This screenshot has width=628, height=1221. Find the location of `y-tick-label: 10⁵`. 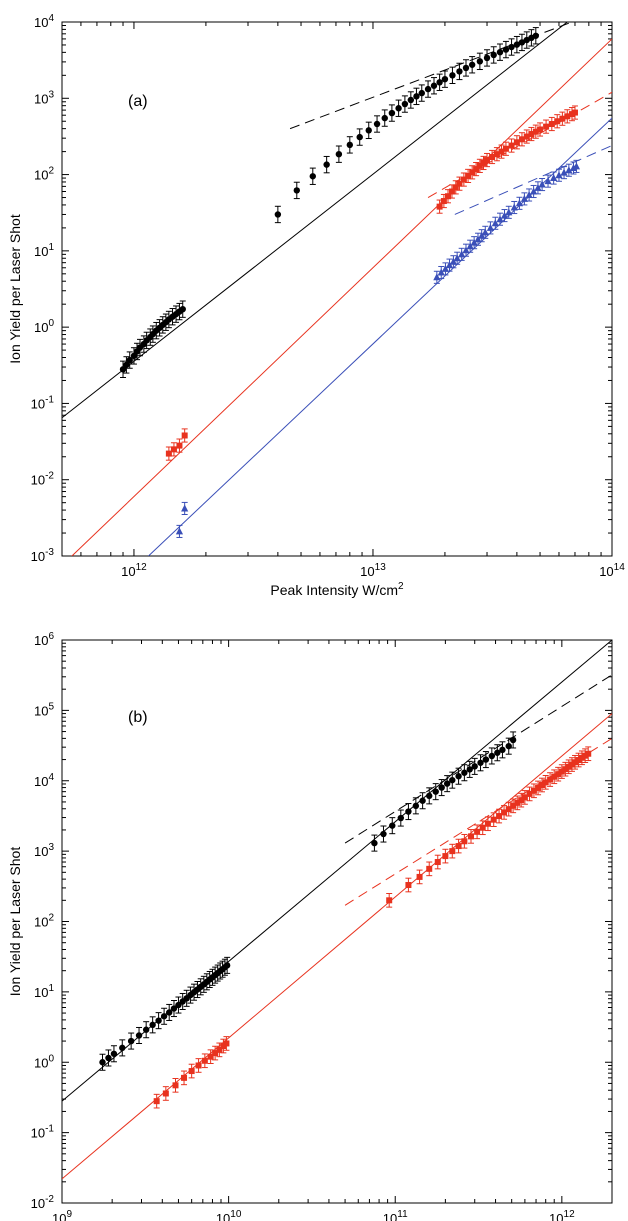

y-tick-label: 10⁵ is located at coordinates (44, 709).